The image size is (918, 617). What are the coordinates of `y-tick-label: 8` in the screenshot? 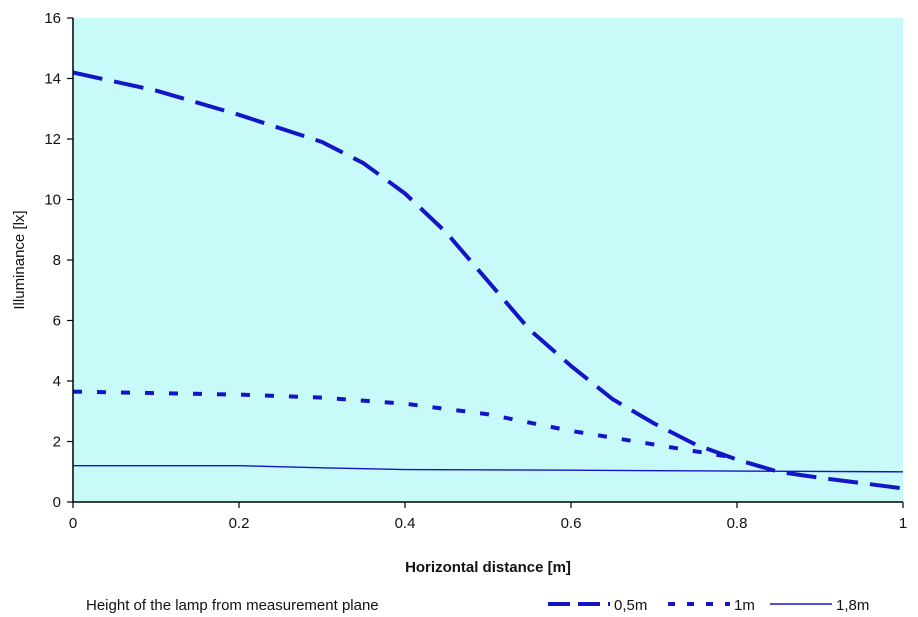 It's located at (57, 260).